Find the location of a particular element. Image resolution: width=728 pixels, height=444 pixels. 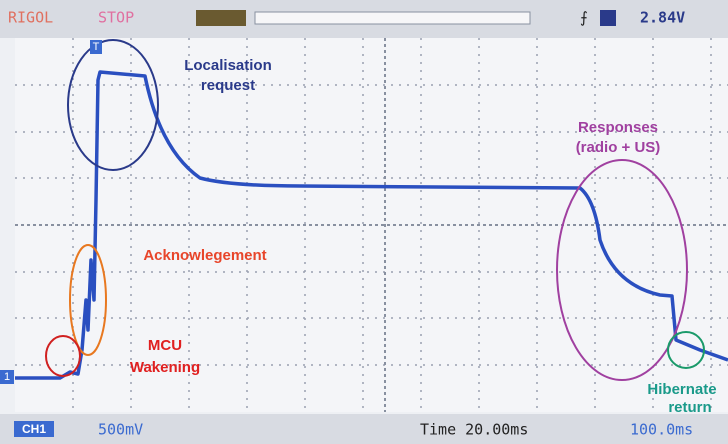

timebase: Time 20.00ms is located at coordinates (474, 430).